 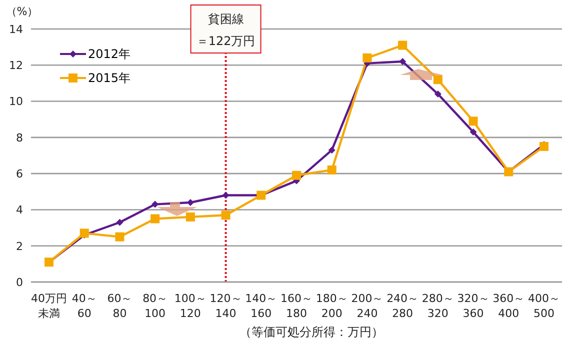 What do you see at coordinates (84, 306) in the screenshot?
I see `x-tick-label: 40～60` at bounding box center [84, 306].